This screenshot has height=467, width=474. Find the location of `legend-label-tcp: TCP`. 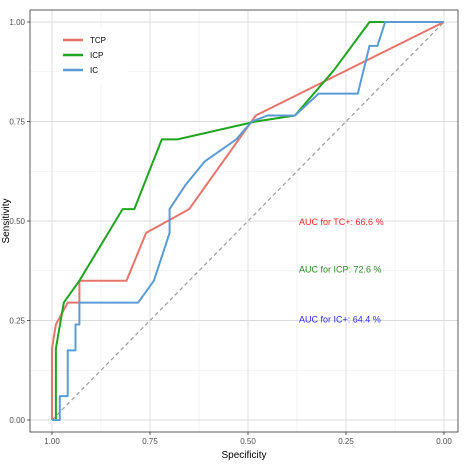

legend-label-tcp: TCP is located at coordinates (98, 40).